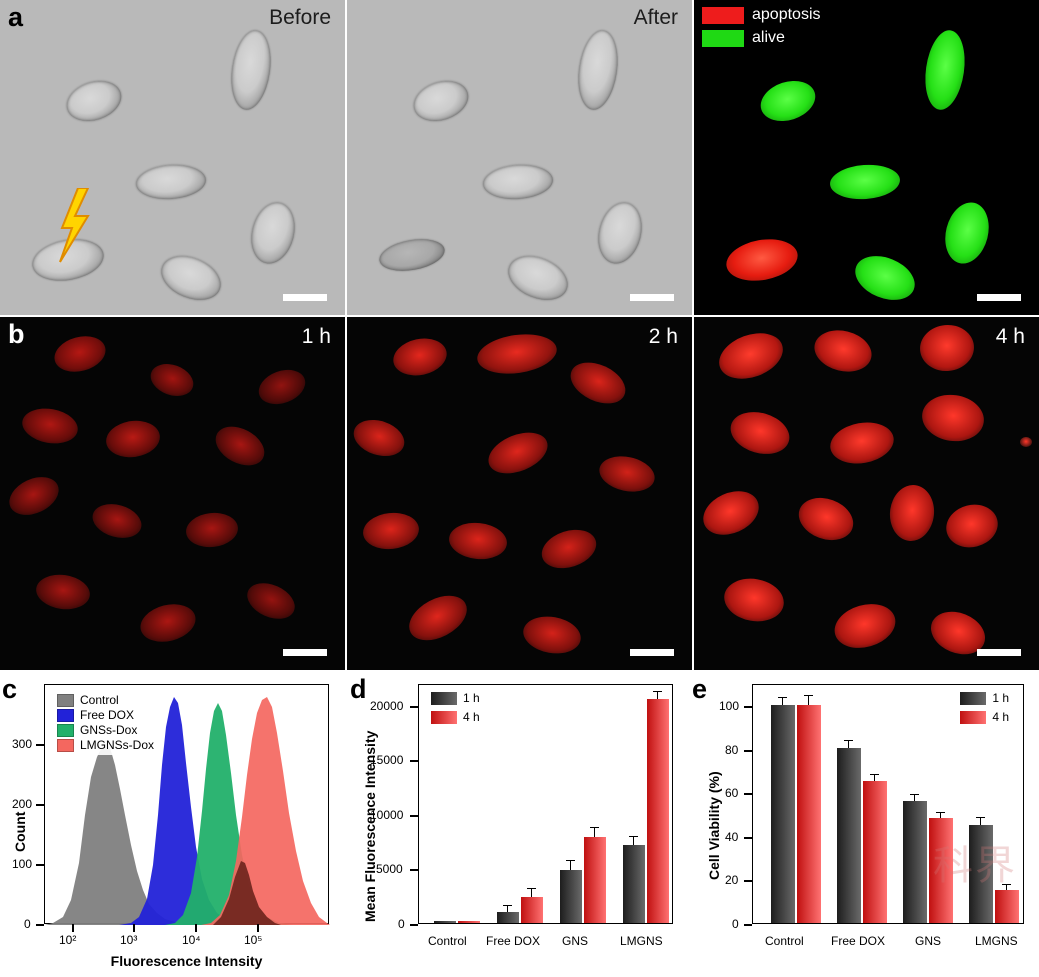 This screenshot has width=1039, height=977. What do you see at coordinates (65, 715) in the screenshot?
I see `legend-swatch-free-dox` at bounding box center [65, 715].